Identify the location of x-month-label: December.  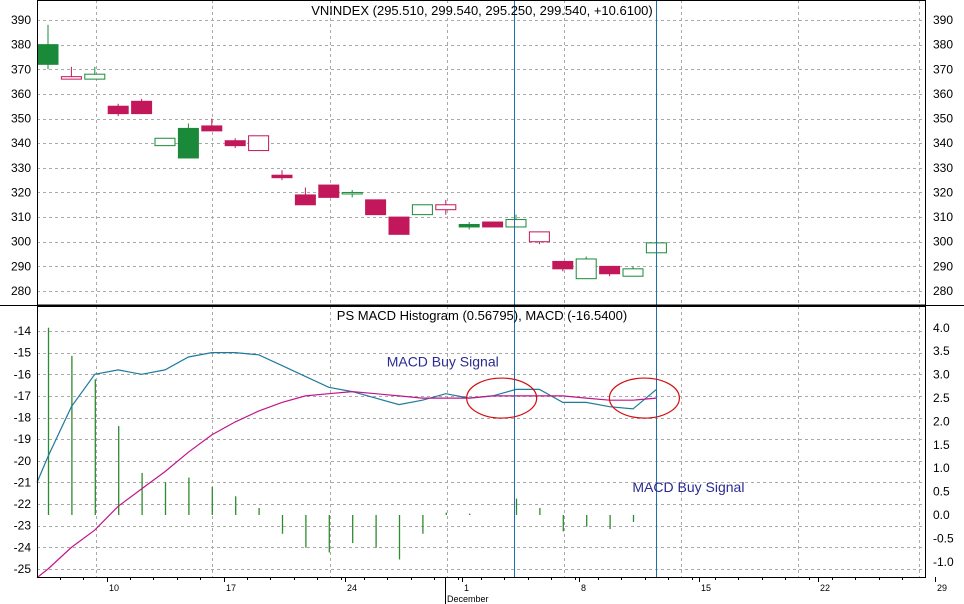
(468, 599).